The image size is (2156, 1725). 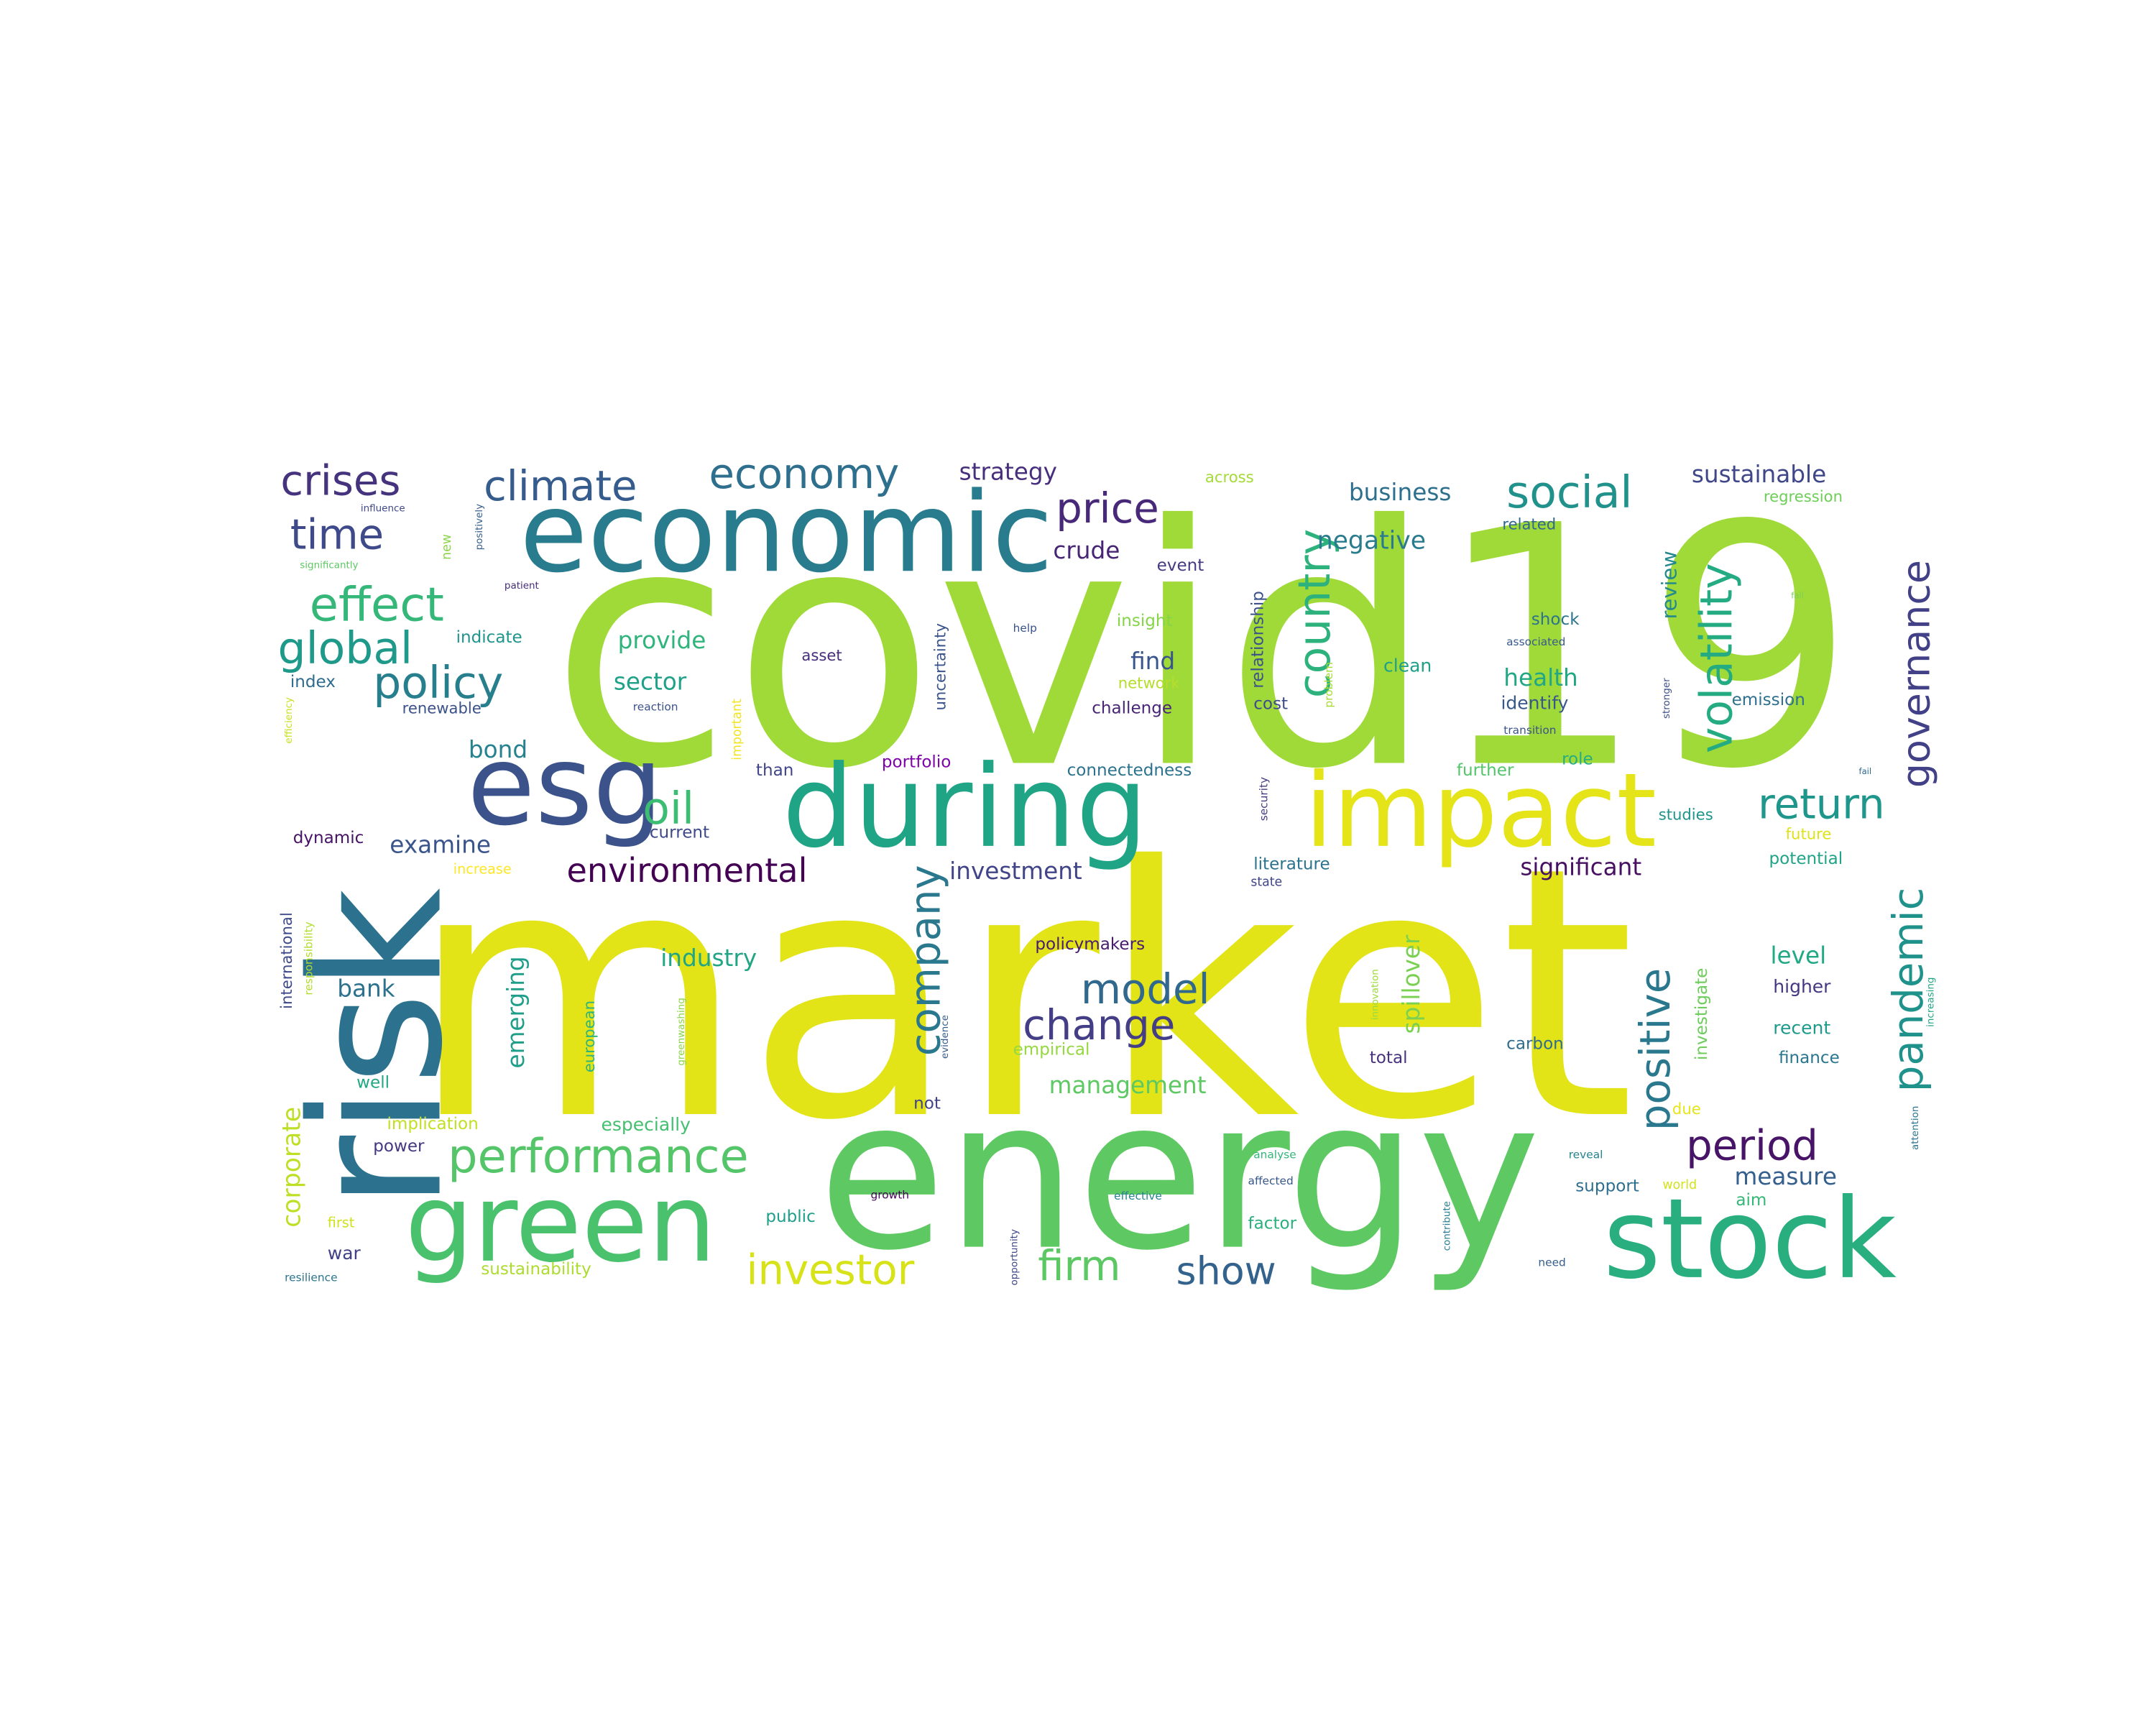 What do you see at coordinates (1785, 1176) in the screenshot?
I see `word-measure: measure` at bounding box center [1785, 1176].